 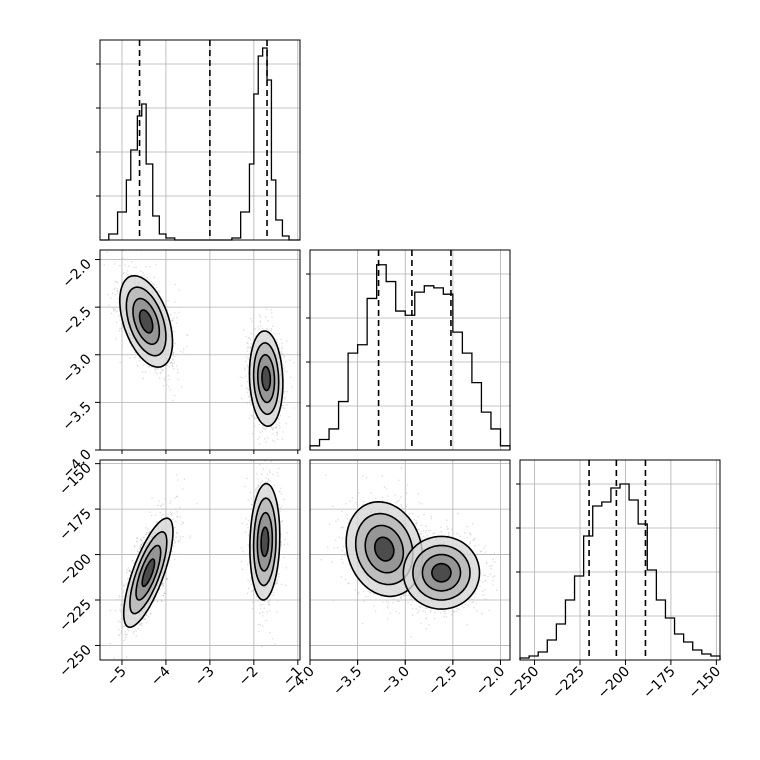 I want to click on scatter-panel-p0-p2, so click(x=200, y=547).